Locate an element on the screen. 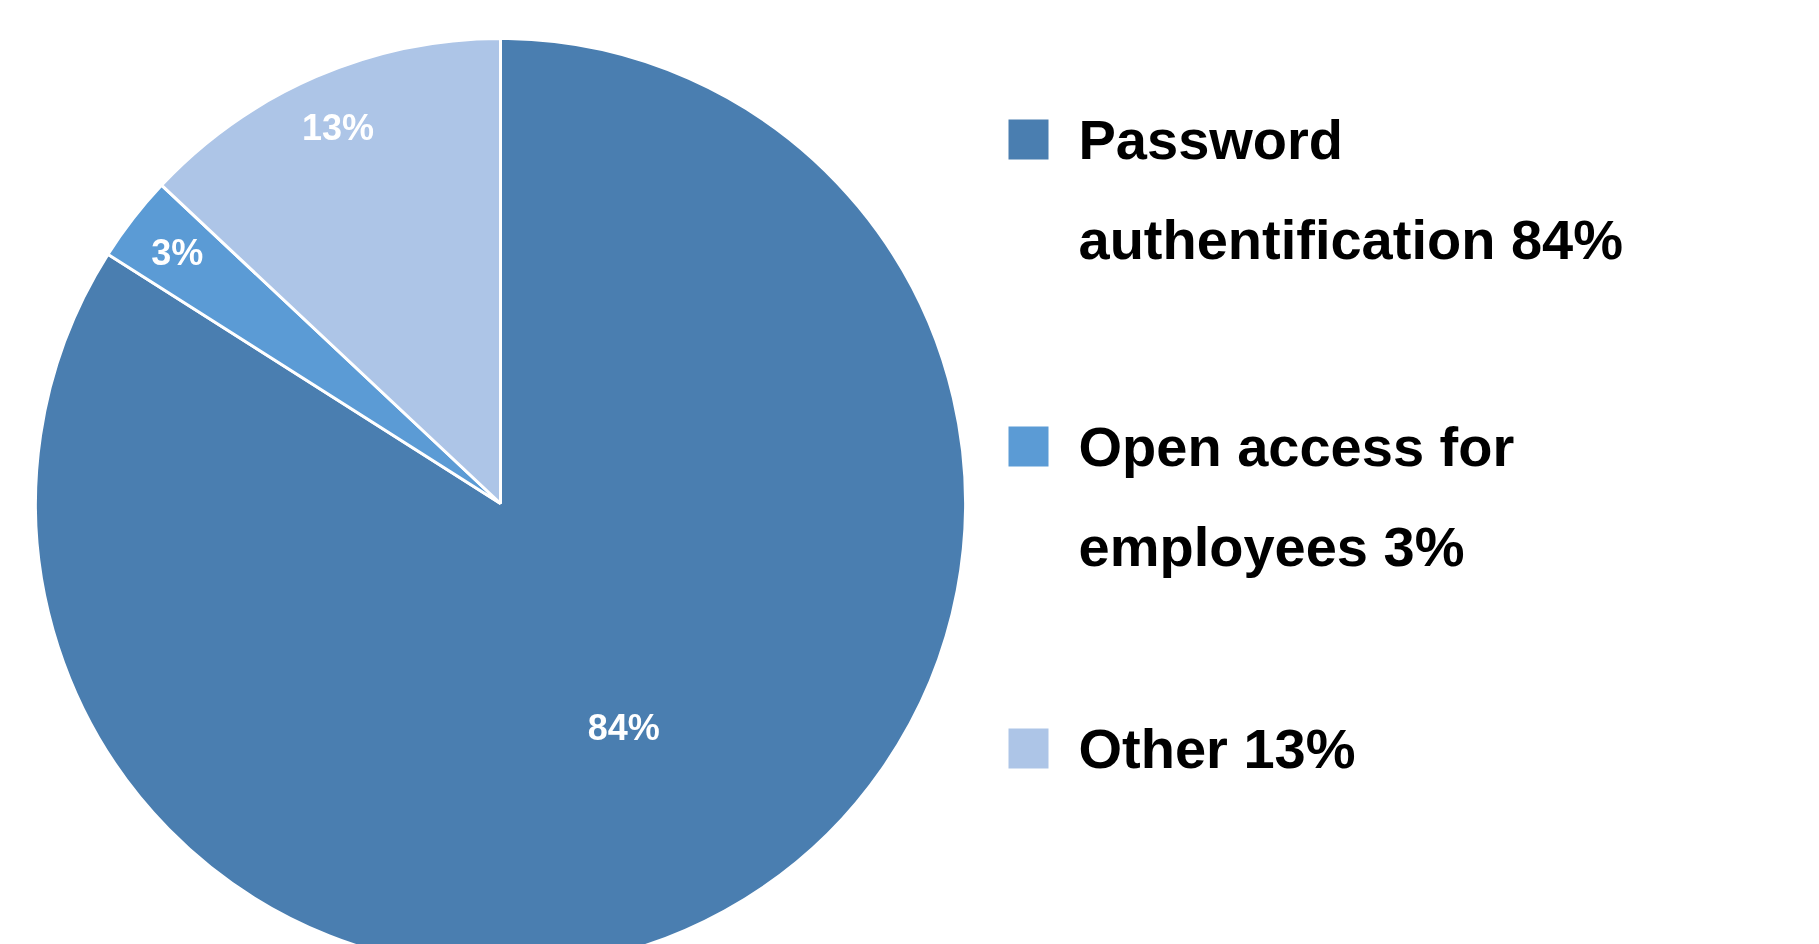 This screenshot has height=944, width=1819. data-label: 84% is located at coordinates (623, 728).